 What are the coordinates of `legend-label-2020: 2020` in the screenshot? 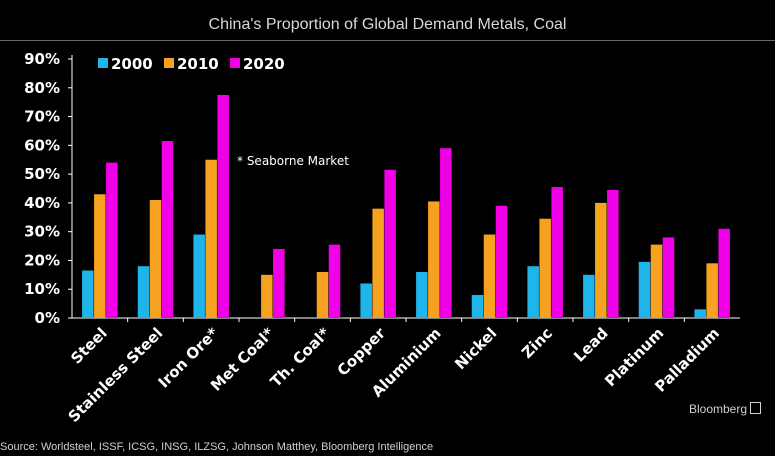 It's located at (264, 64).